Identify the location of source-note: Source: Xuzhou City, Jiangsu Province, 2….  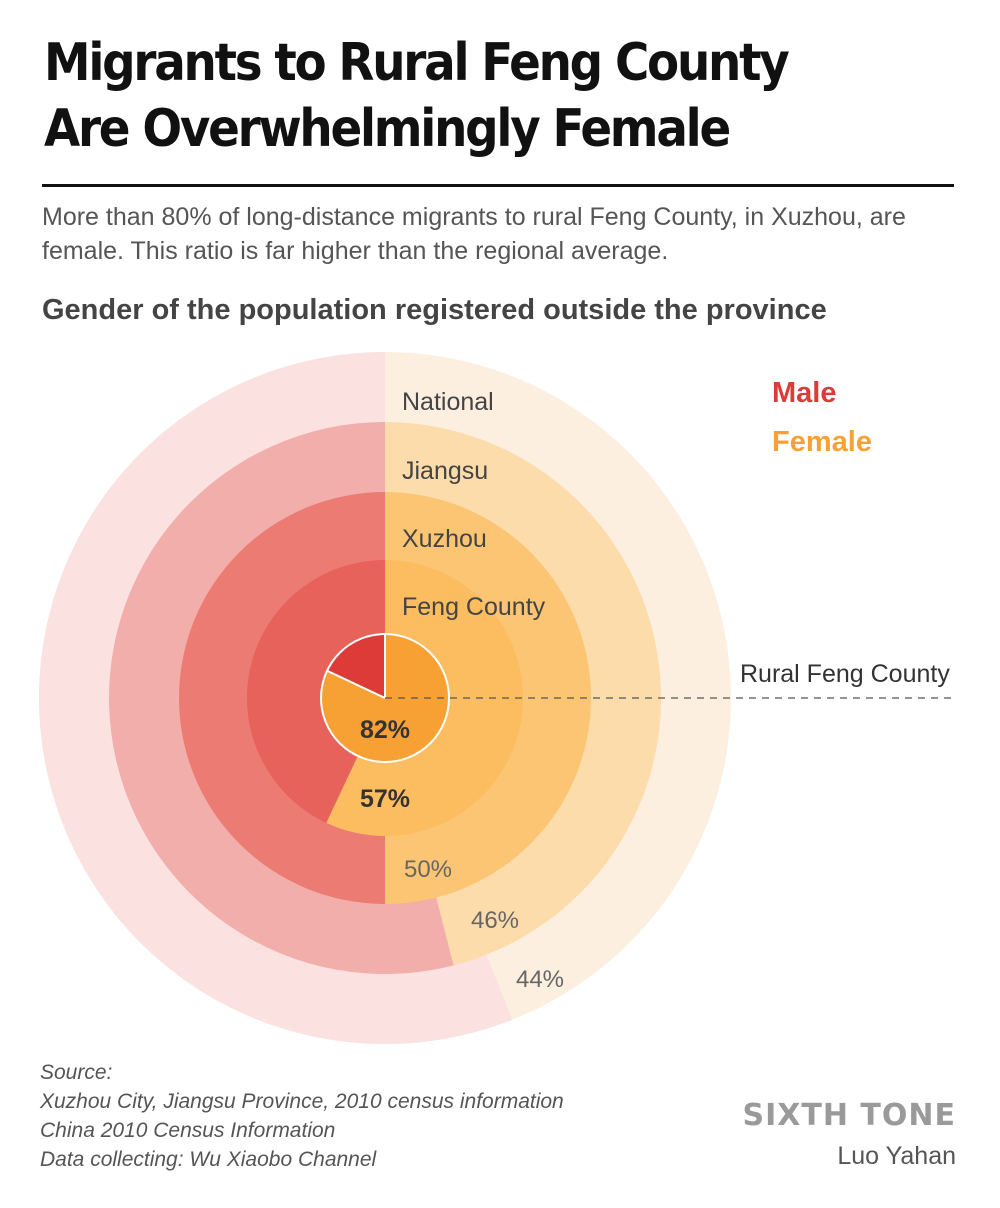
(350, 1116).